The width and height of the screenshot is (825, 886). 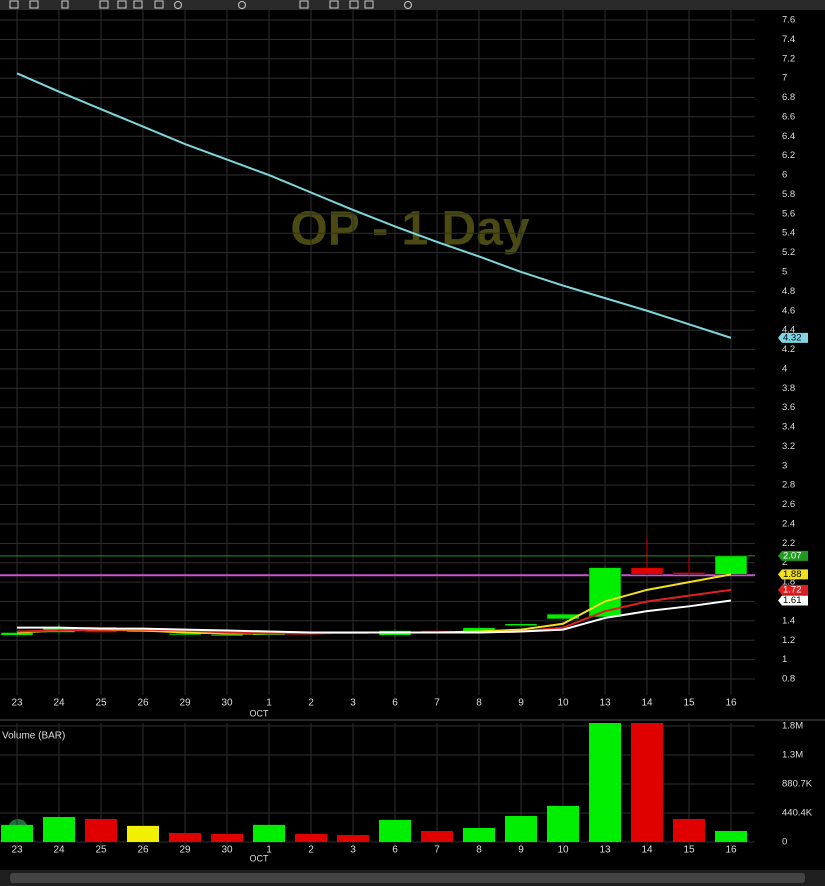 What do you see at coordinates (784, 175) in the screenshot?
I see `y-tick-label: 6` at bounding box center [784, 175].